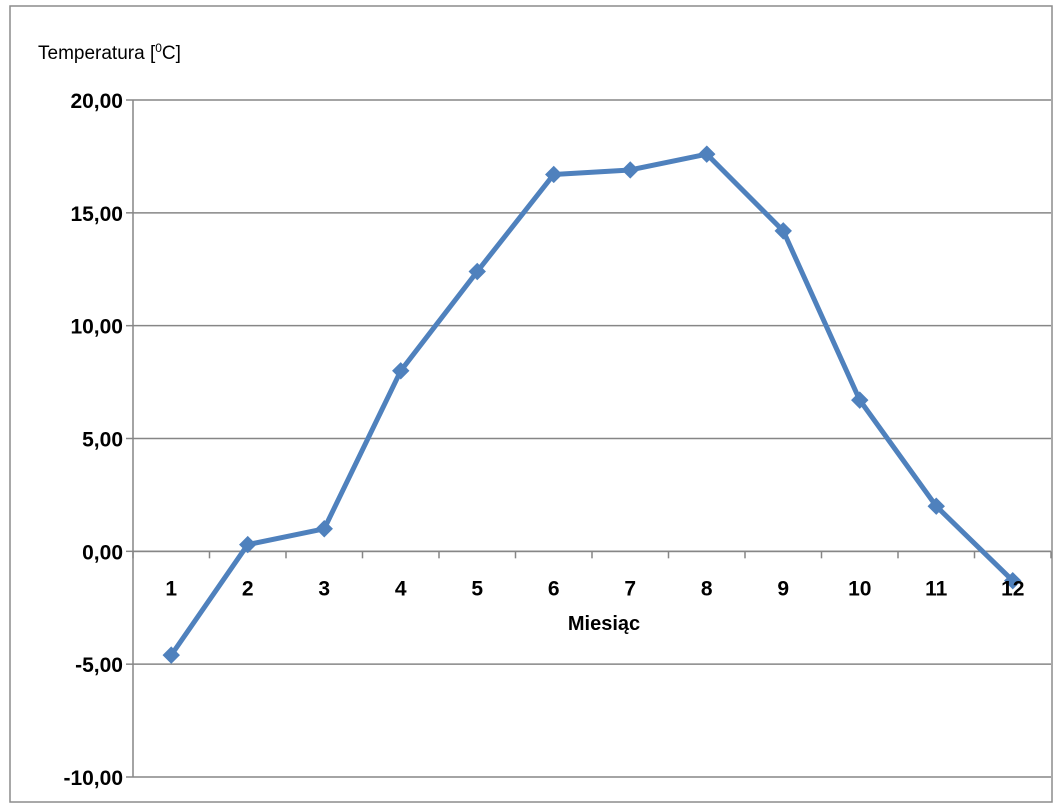 This screenshot has height=810, width=1059. Describe the element at coordinates (93, 778) in the screenshot. I see `y-tick-label: -10,00` at that location.